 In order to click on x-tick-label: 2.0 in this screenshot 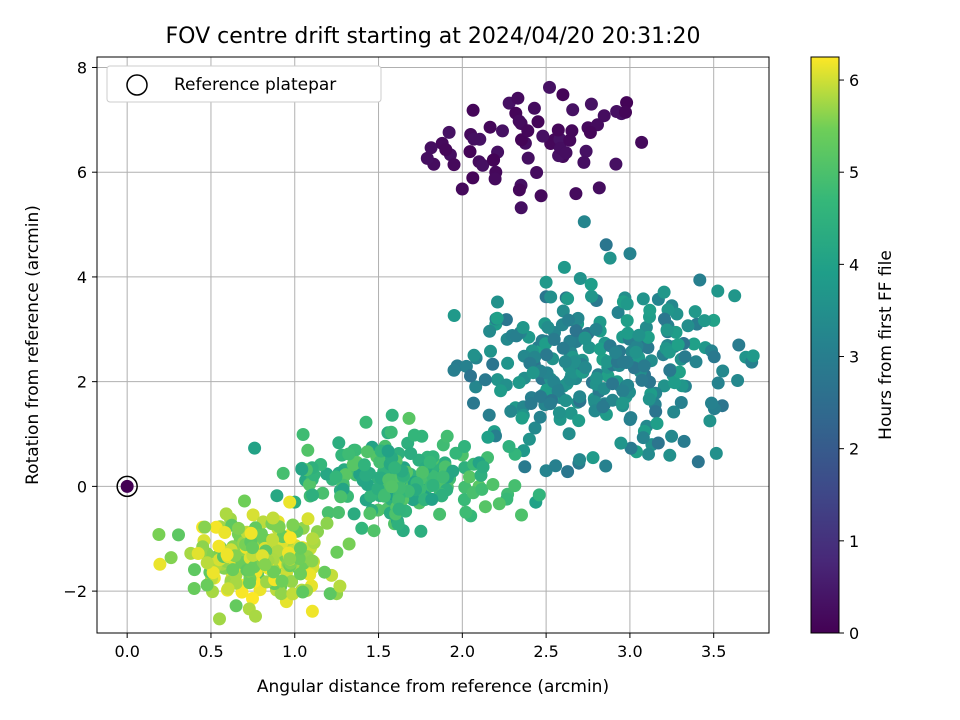, I will do `click(462, 651)`.